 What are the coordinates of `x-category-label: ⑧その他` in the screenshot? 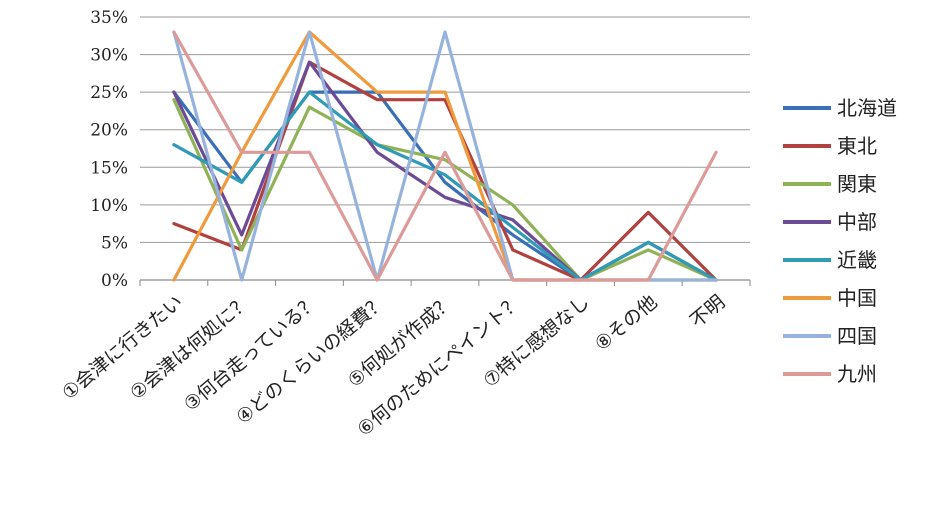 It's located at (626, 323).